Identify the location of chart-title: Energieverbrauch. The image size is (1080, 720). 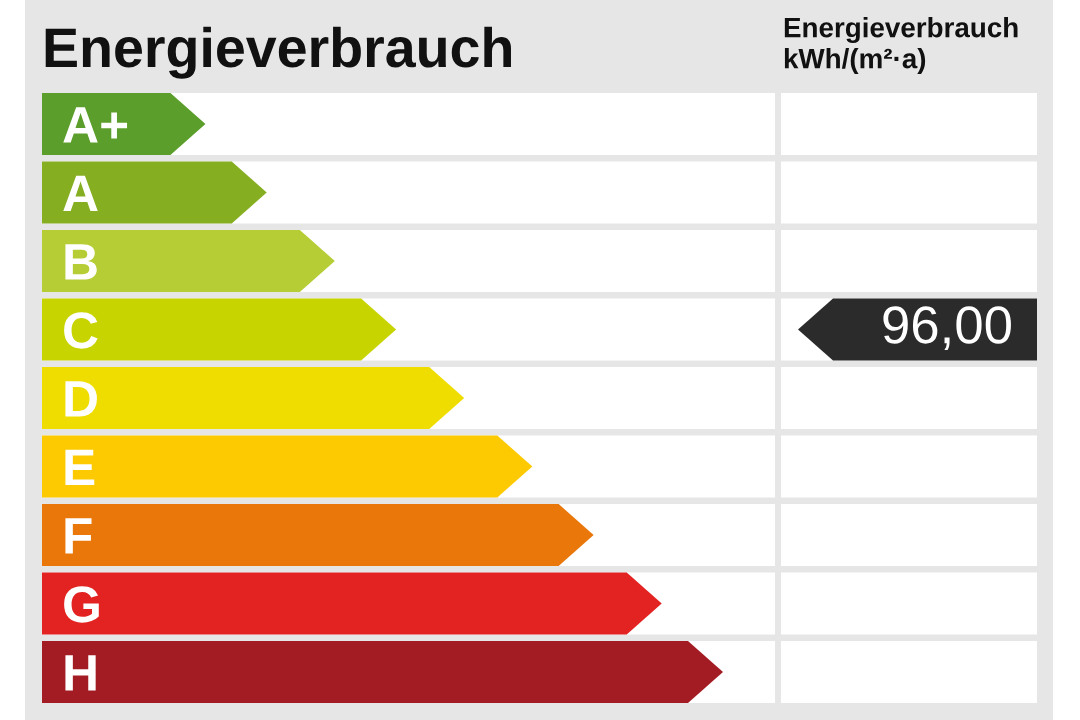
(278, 52).